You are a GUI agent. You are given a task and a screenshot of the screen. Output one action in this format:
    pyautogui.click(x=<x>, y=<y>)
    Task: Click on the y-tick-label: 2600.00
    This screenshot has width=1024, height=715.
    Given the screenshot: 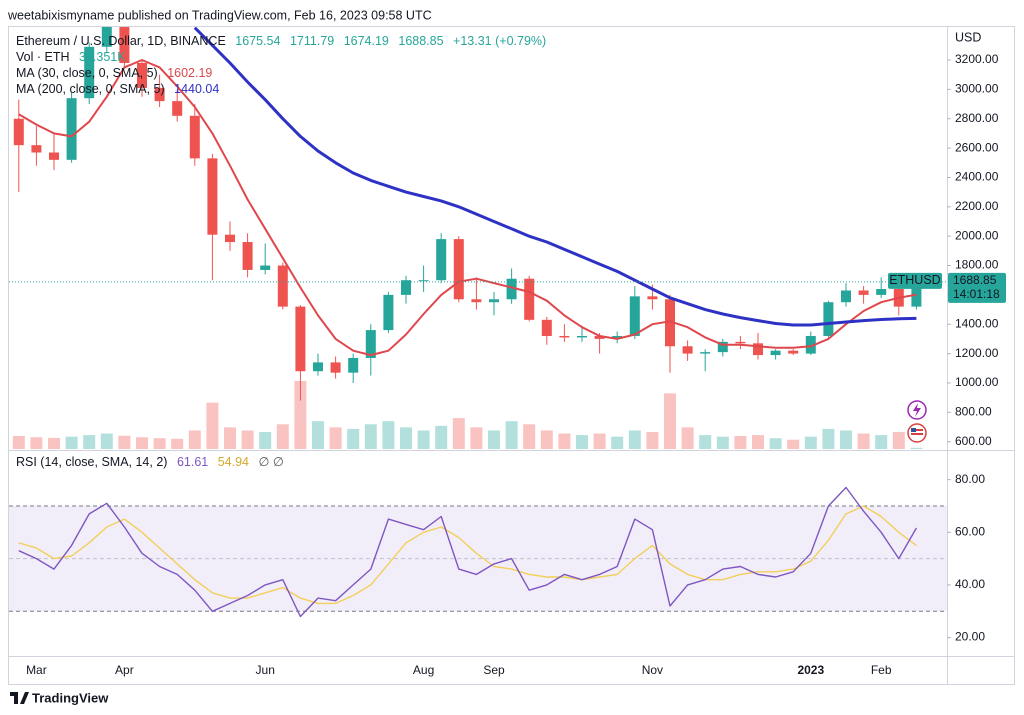 What is the action you would take?
    pyautogui.click(x=977, y=147)
    